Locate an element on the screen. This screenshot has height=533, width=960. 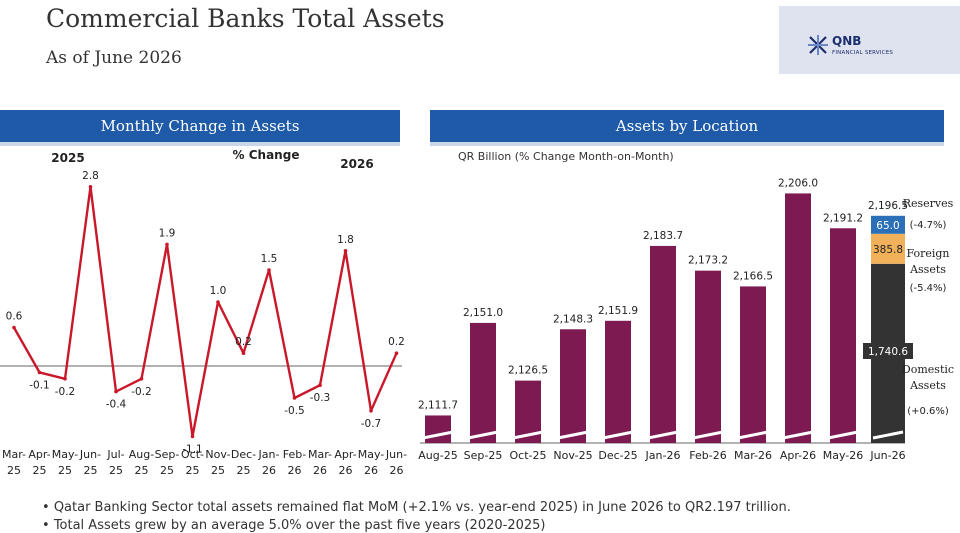
bar-data-label: 2,196.5 is located at coordinates (888, 206).